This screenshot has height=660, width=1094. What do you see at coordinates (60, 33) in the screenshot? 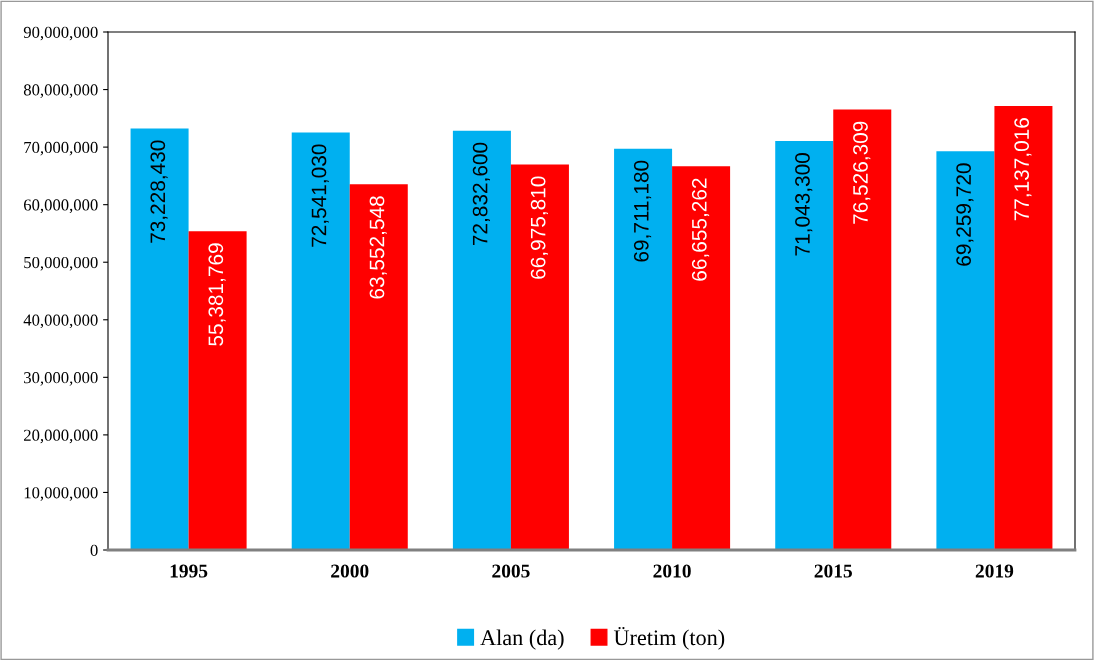
I see `y-tick-label: 90,000,000` at bounding box center [60, 33].